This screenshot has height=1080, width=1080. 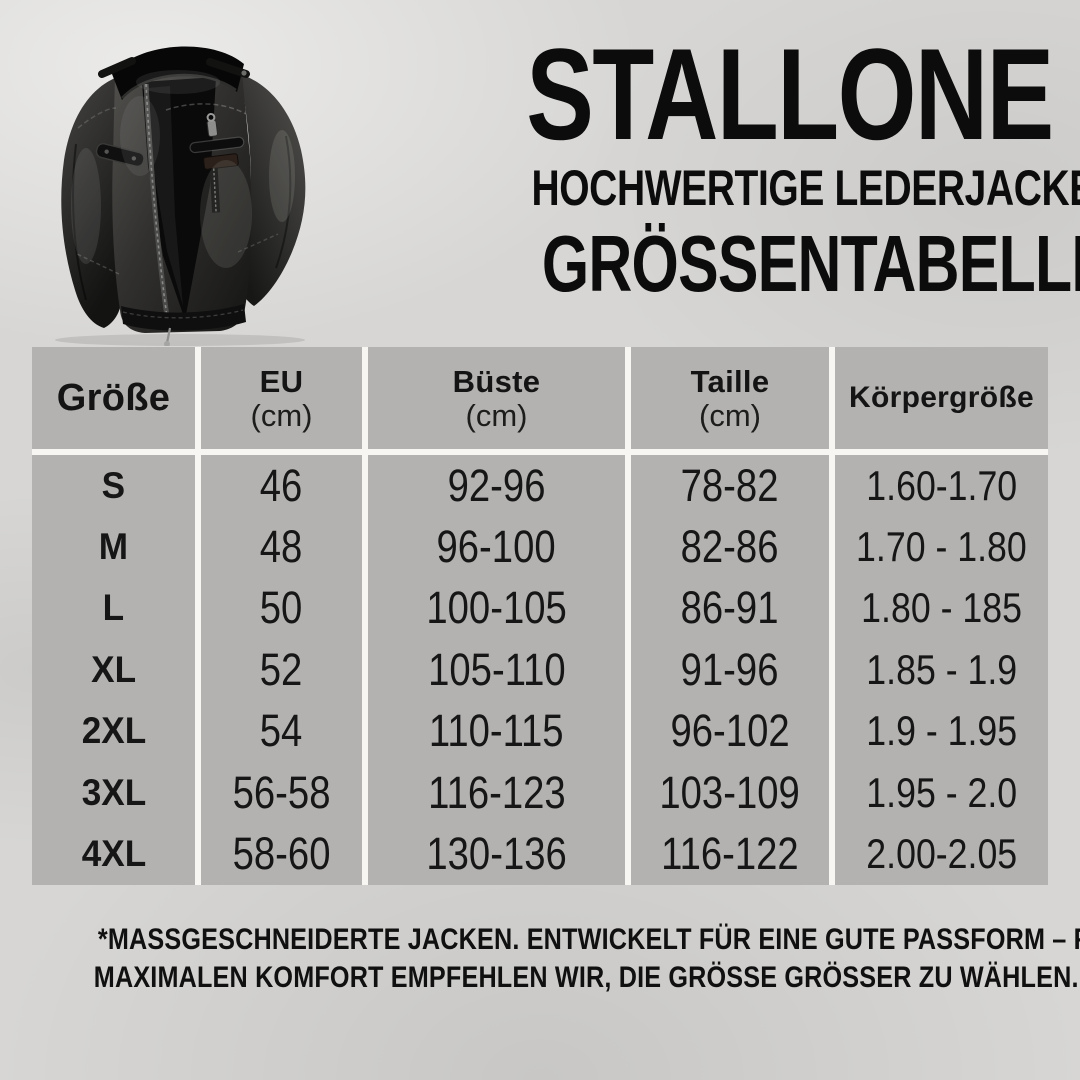 I want to click on cell-height: 1.70 - 1.80, so click(x=941, y=547).